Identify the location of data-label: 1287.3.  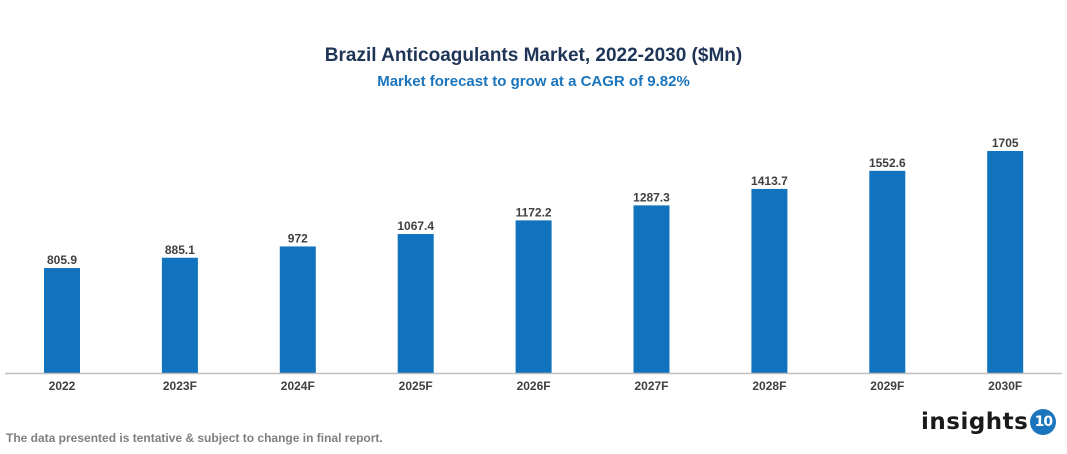
(651, 197).